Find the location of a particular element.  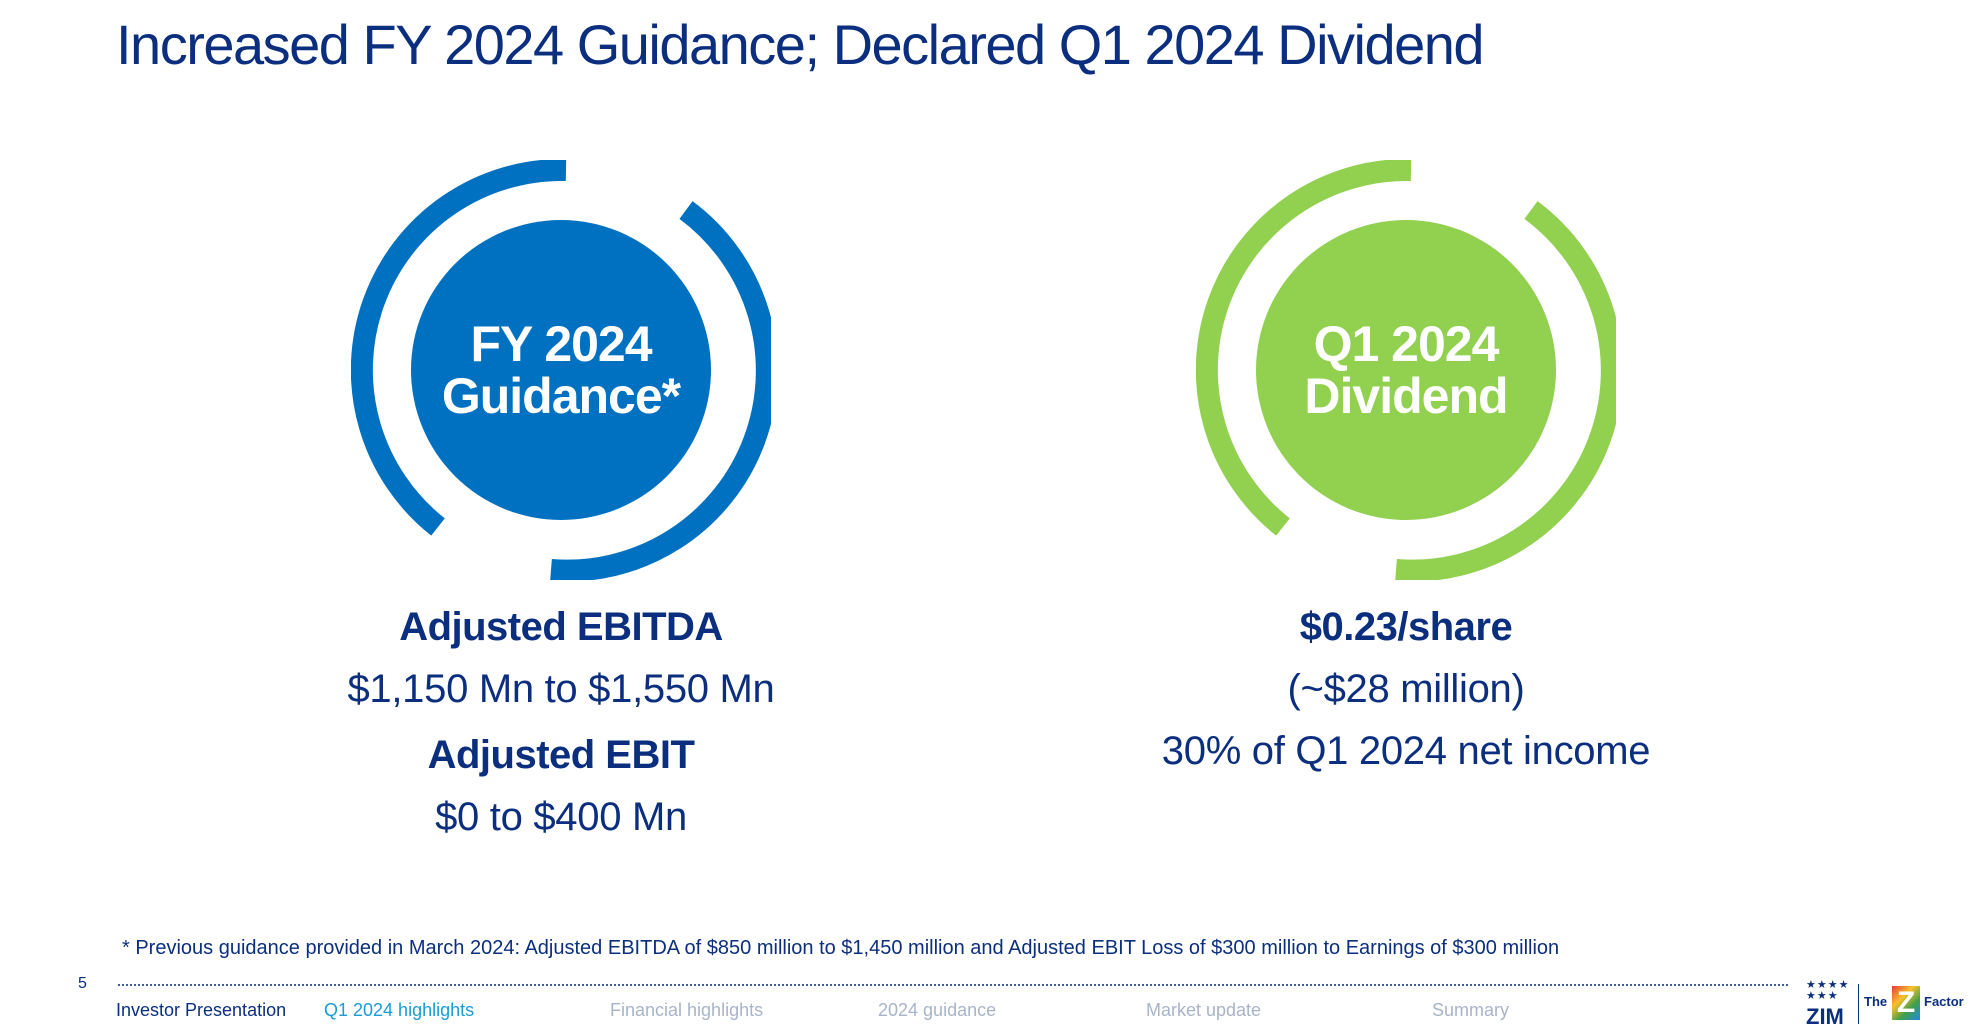

guidance-ring-graphic is located at coordinates (561, 370).